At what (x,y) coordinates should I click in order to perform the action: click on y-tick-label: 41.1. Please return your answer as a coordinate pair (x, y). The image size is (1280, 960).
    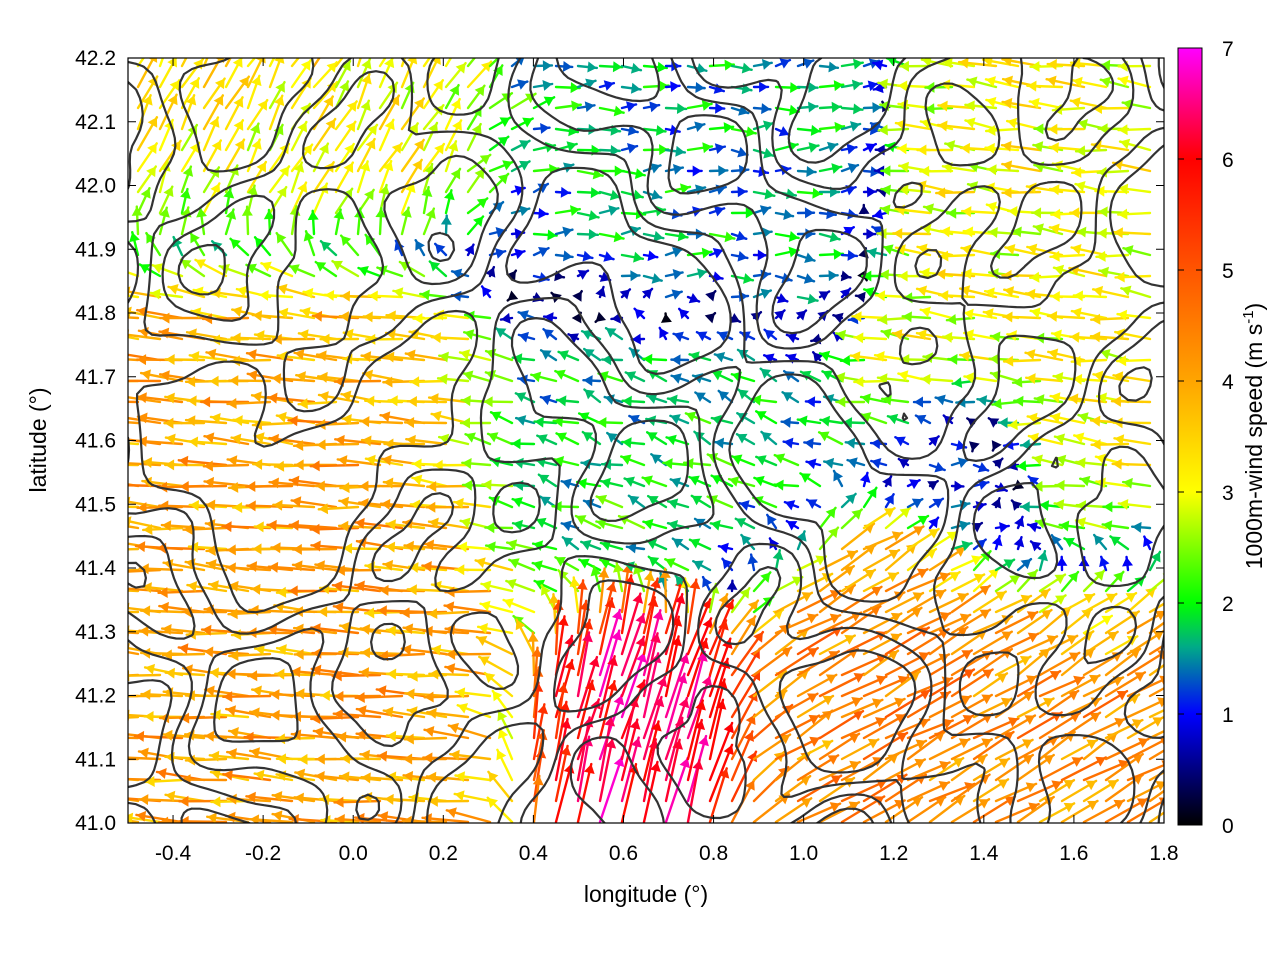
    Looking at the image, I should click on (95, 759).